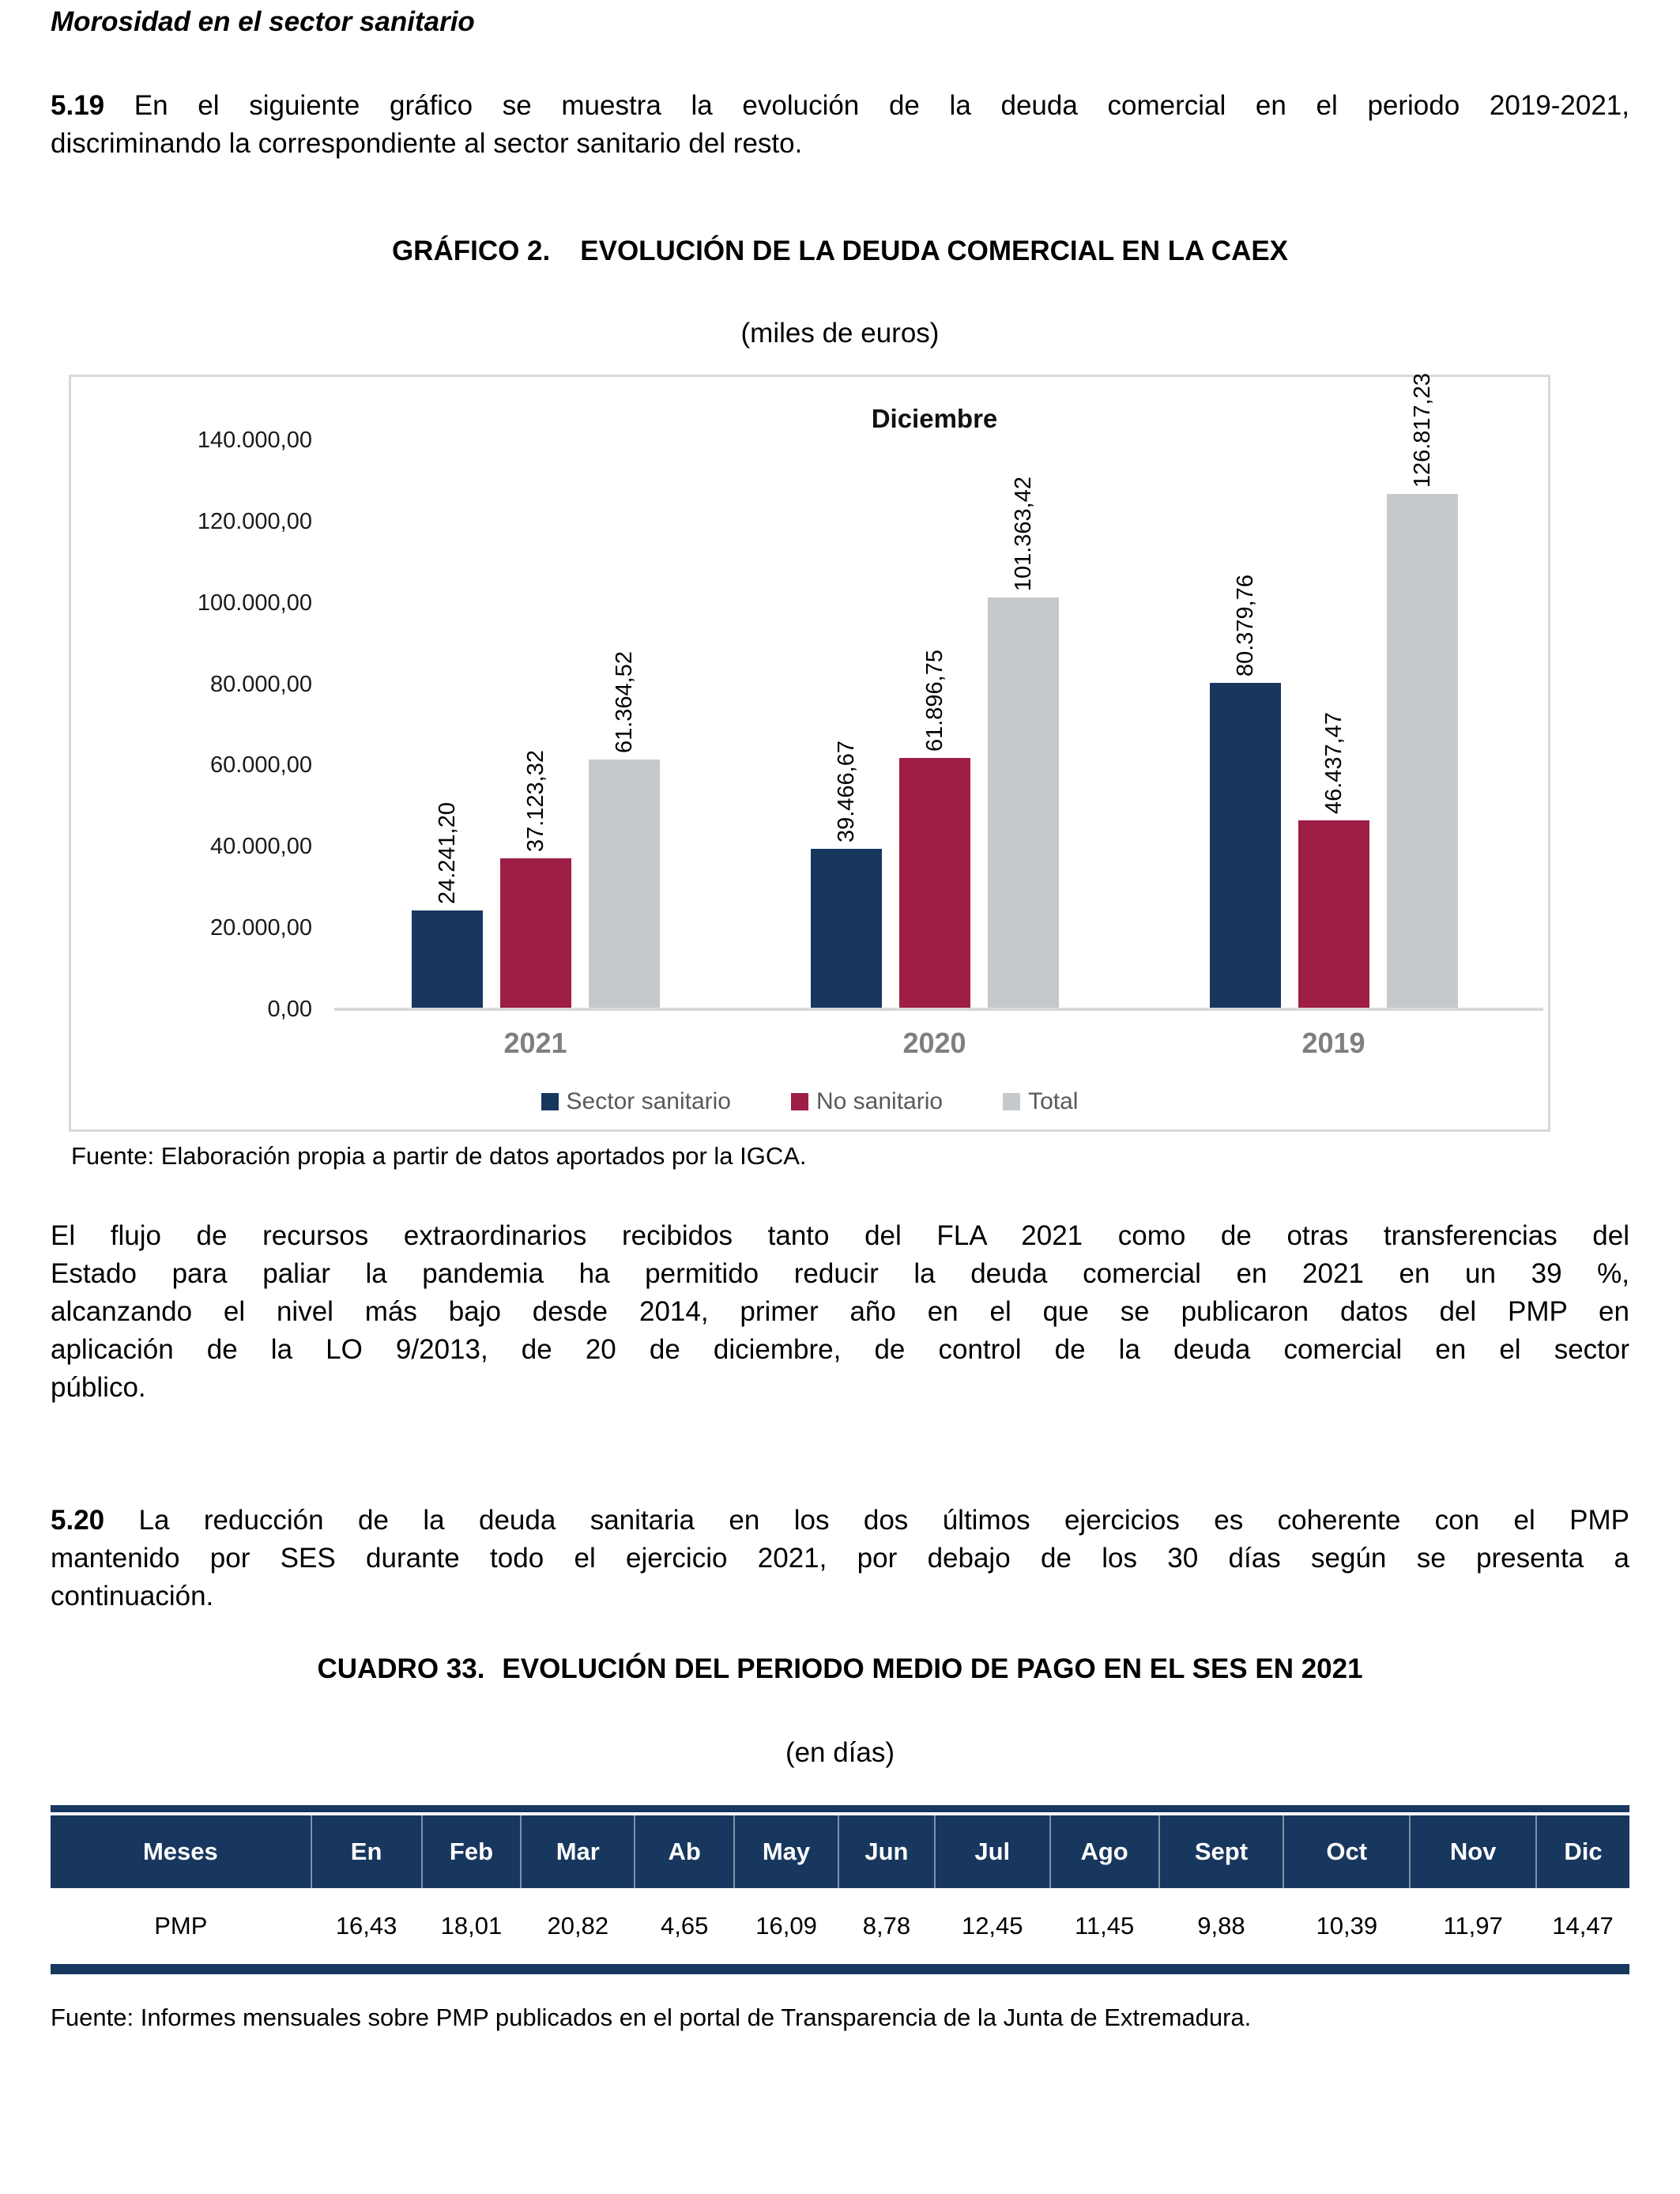 This screenshot has width=1680, height=2194. Describe the element at coordinates (78, 1520) in the screenshot. I see `paragraph-number: 5.20` at that location.